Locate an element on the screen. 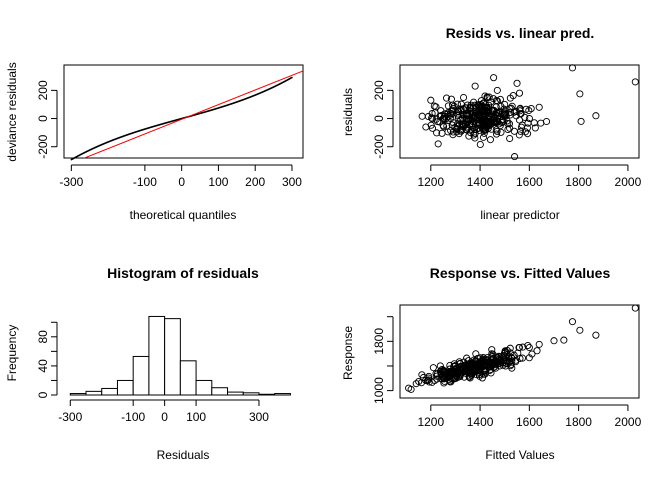 The width and height of the screenshot is (672, 480). axes: -300 -100 0 100 300 0 40 80 is located at coordinates (152, 372).